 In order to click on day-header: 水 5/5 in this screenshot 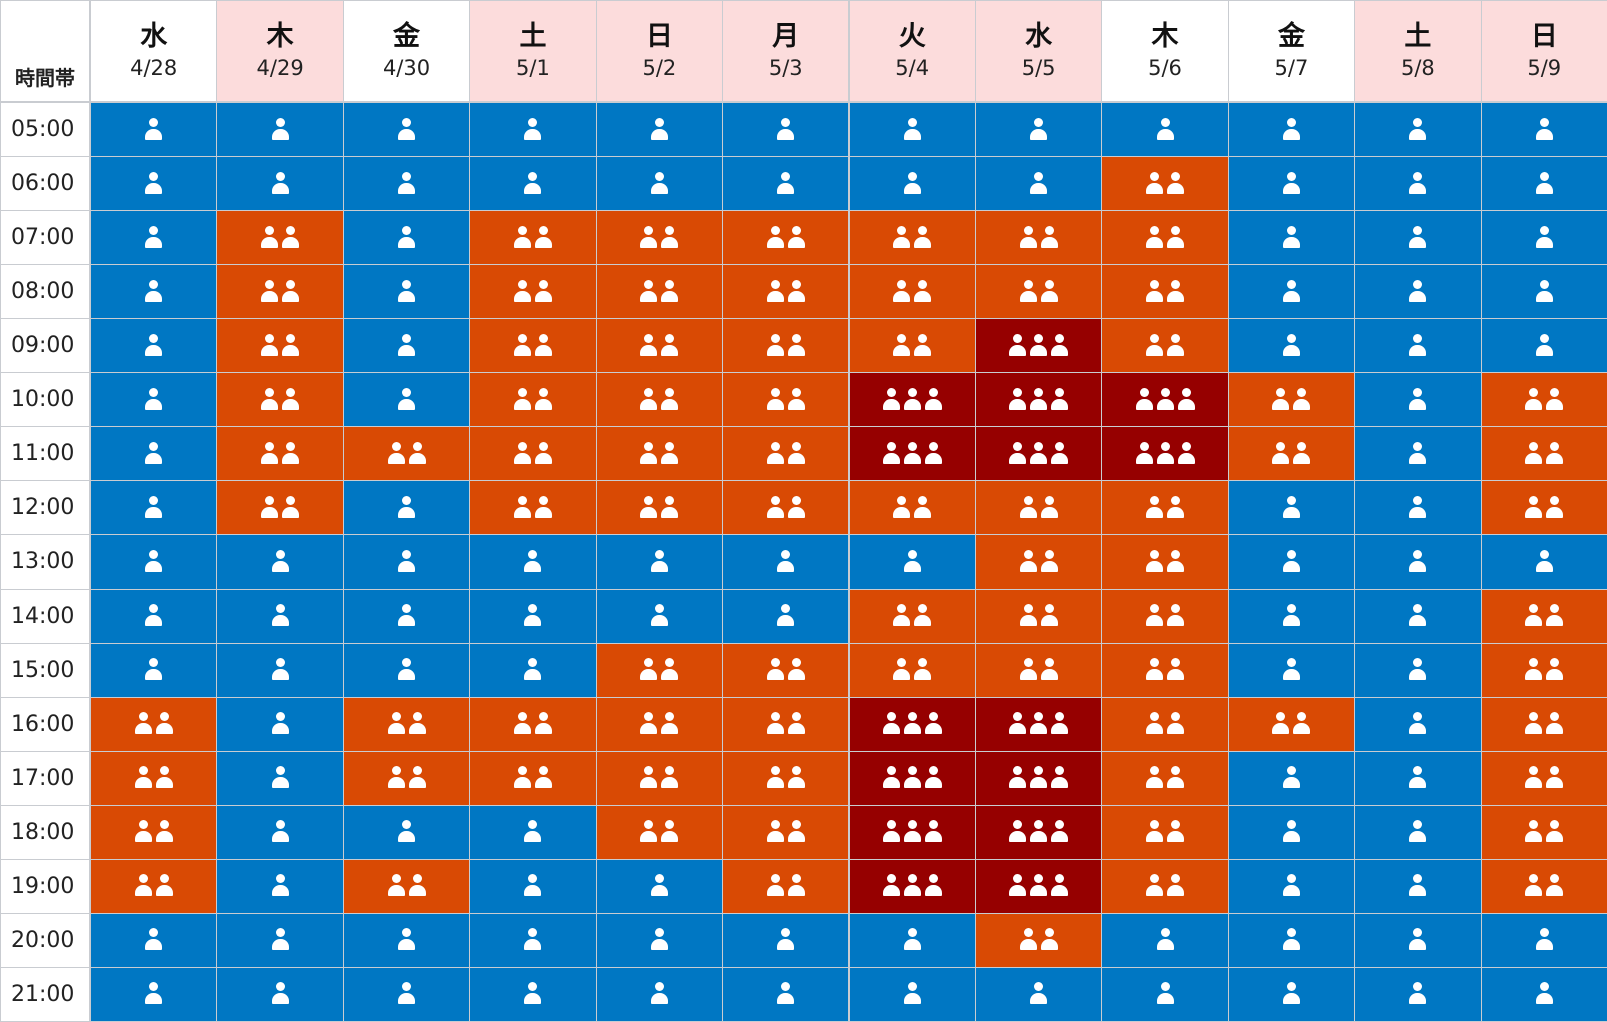, I will do `click(1038, 51)`.